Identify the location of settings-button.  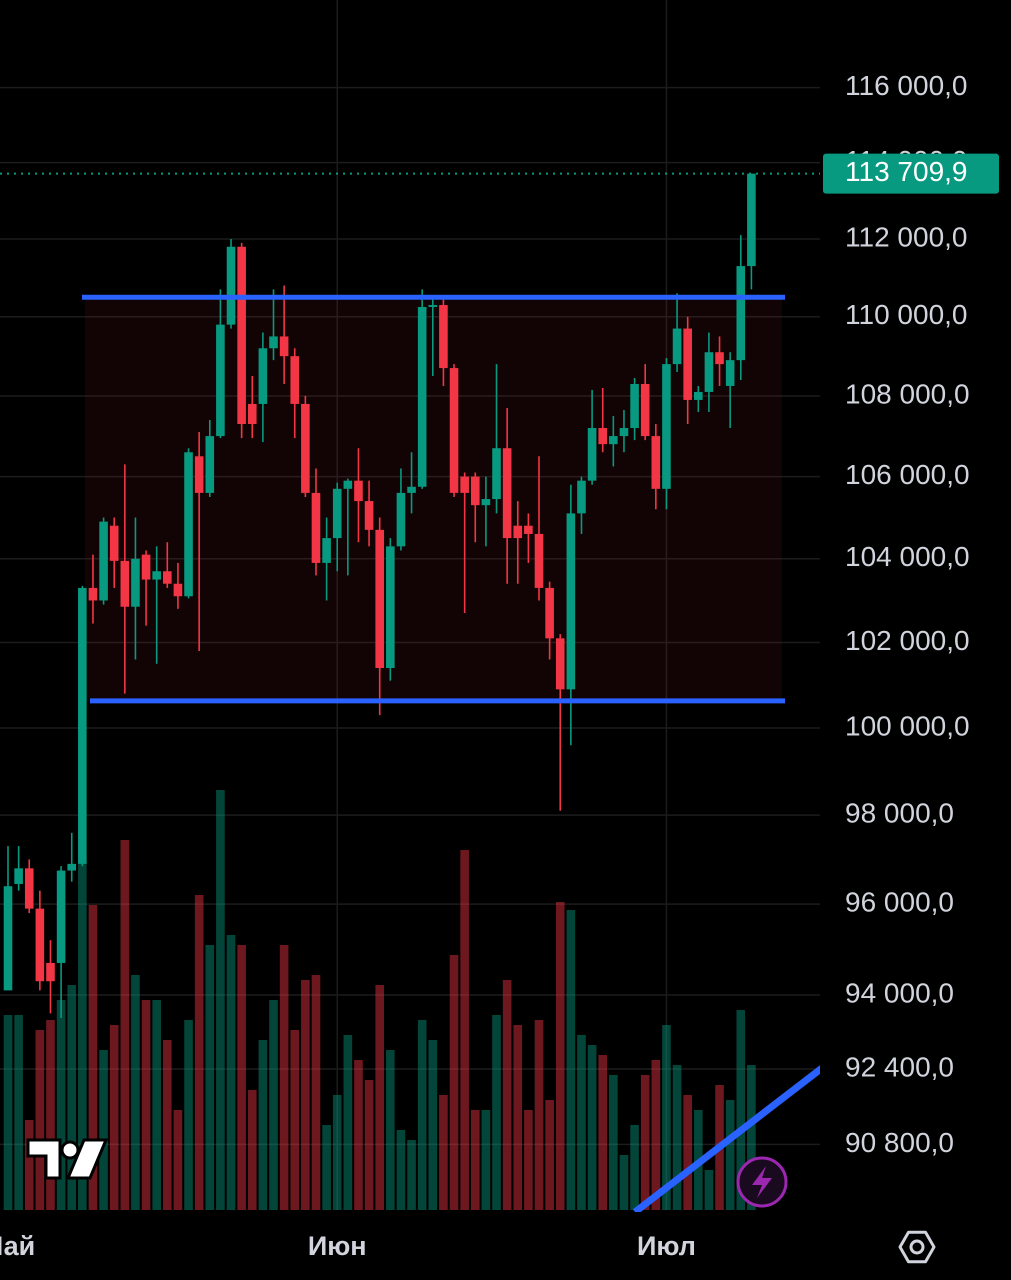
(917, 1247).